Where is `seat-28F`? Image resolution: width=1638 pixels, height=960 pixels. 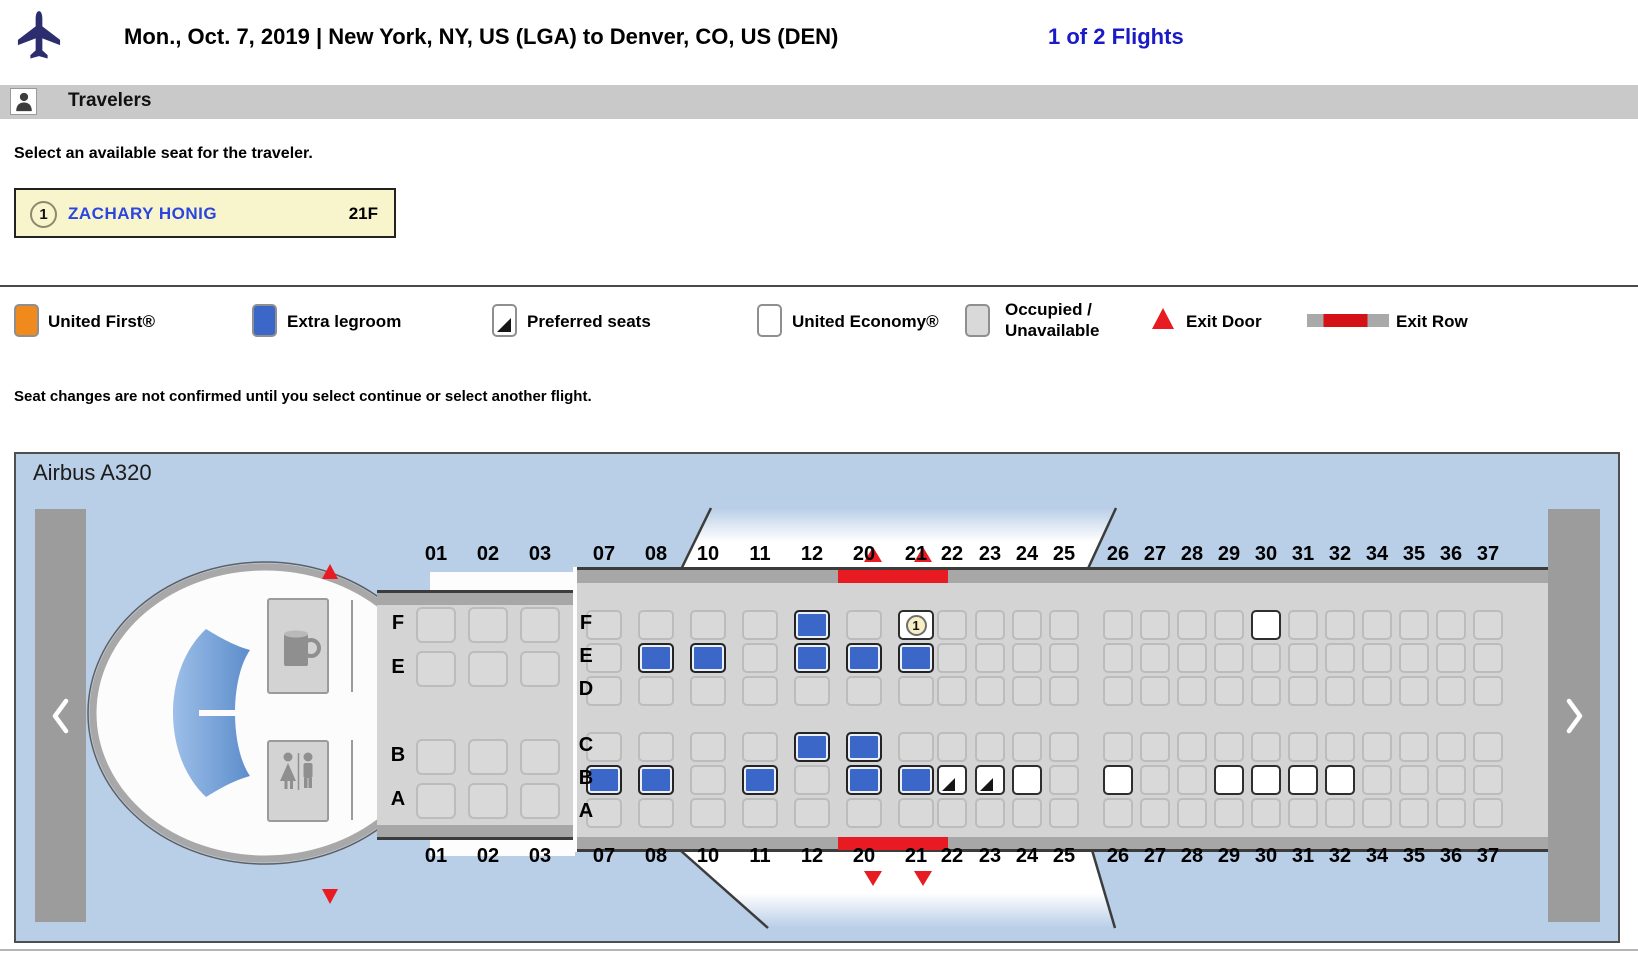 seat-28F is located at coordinates (1192, 625).